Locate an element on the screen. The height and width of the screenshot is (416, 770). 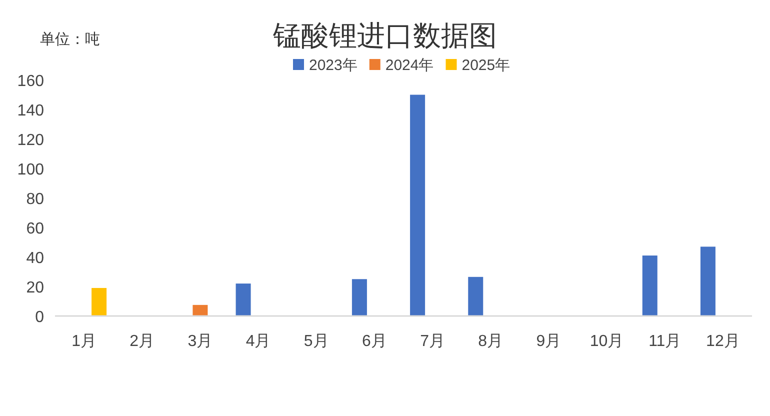
x-tick-label: 9月 is located at coordinates (549, 341).